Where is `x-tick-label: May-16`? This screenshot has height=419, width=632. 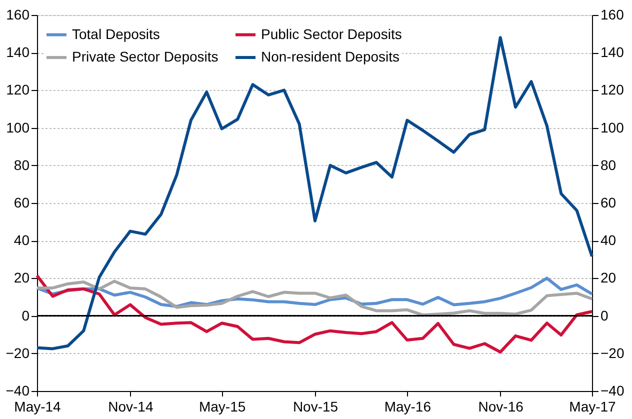 x-tick-label: May-16 is located at coordinates (408, 406).